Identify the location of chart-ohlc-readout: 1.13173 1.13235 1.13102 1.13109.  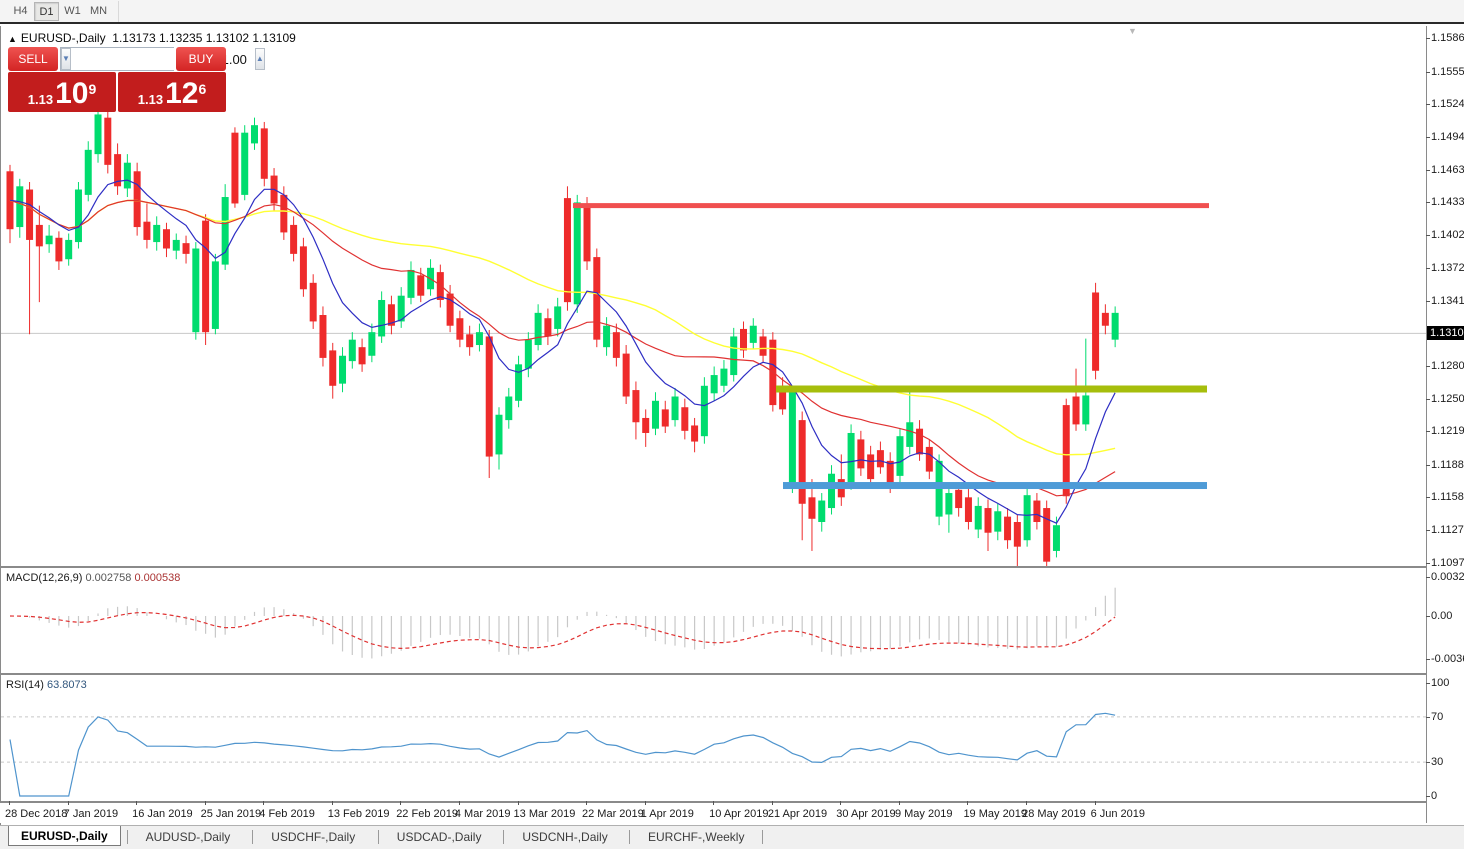
(204, 38).